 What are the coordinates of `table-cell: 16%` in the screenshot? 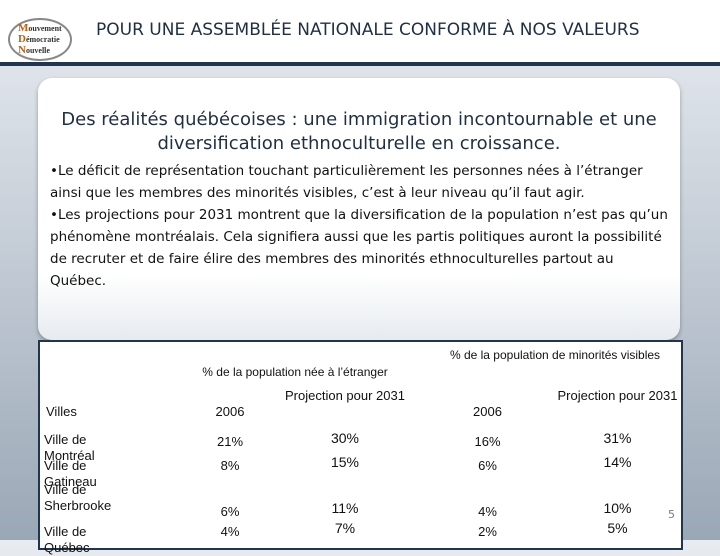 It's located at (487, 441).